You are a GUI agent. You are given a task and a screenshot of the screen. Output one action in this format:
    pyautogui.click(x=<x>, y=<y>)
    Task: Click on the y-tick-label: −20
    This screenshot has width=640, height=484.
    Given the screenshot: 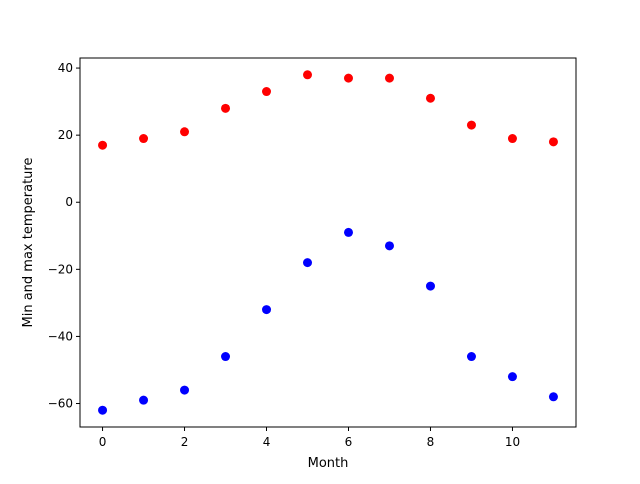 What is the action you would take?
    pyautogui.click(x=60, y=269)
    